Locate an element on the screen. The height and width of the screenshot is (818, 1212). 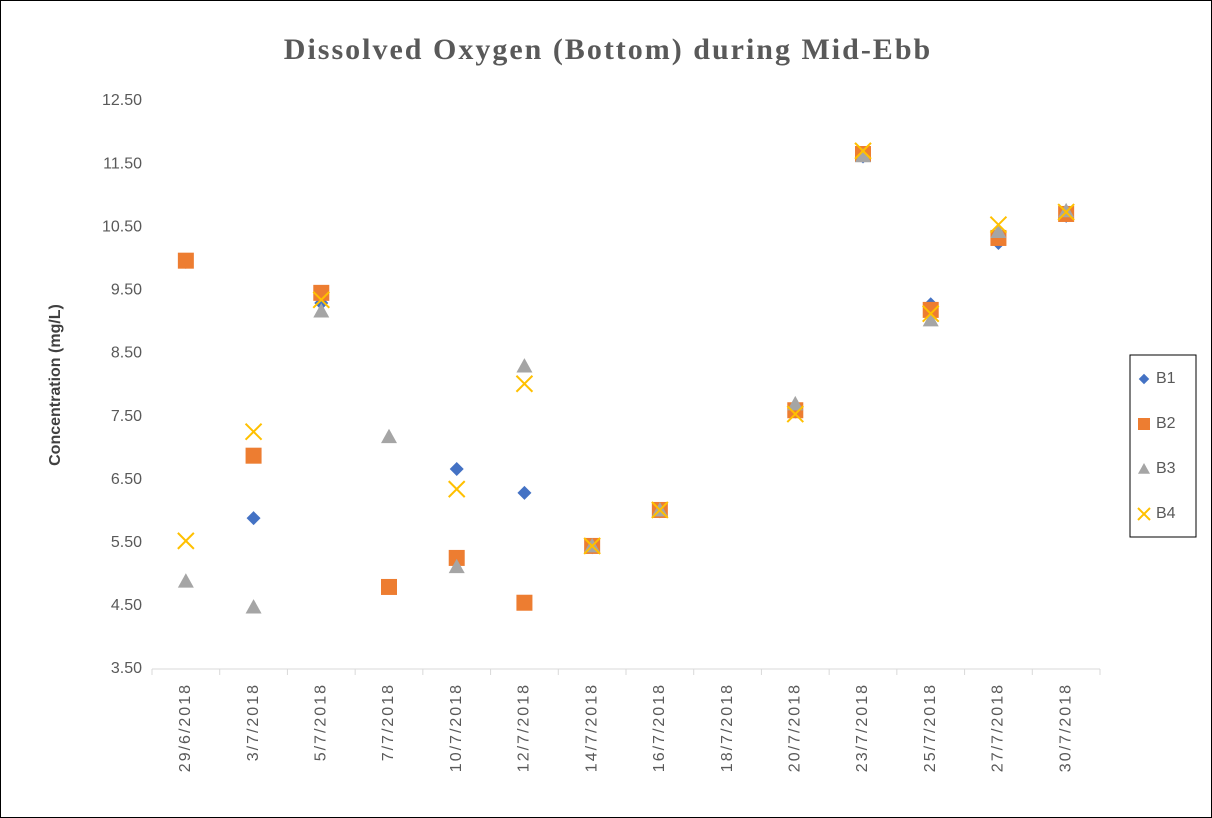
x-tick-label: 23/7/2018 is located at coordinates (862, 727).